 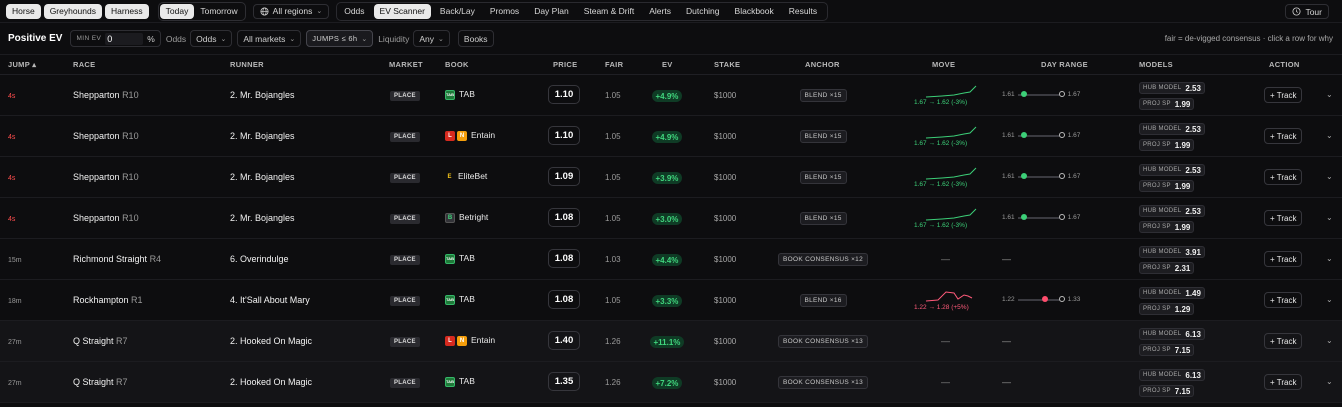 I want to click on min-ev-input: 0, so click(x=124, y=38).